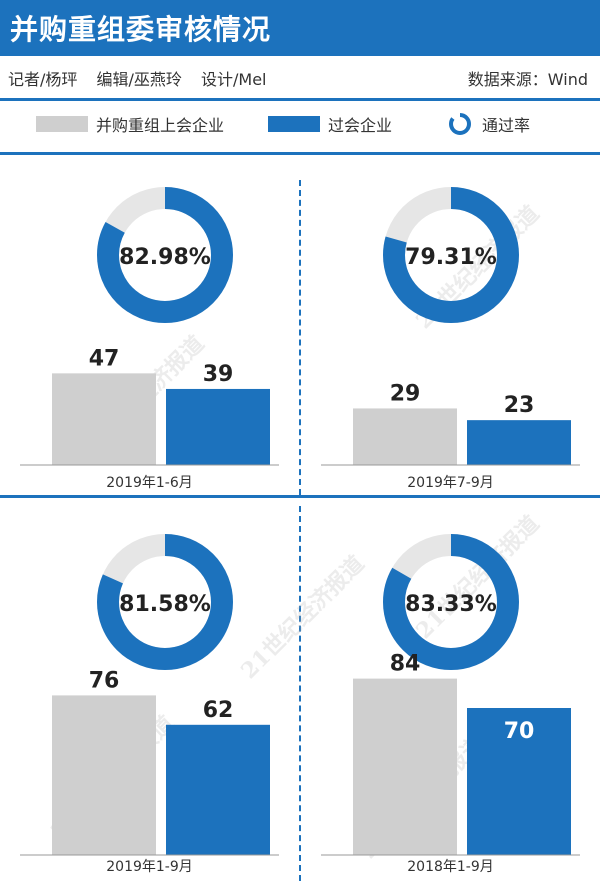 This screenshot has width=600, height=887. What do you see at coordinates (519, 405) in the screenshot?
I see `bar-value-label: 23` at bounding box center [519, 405].